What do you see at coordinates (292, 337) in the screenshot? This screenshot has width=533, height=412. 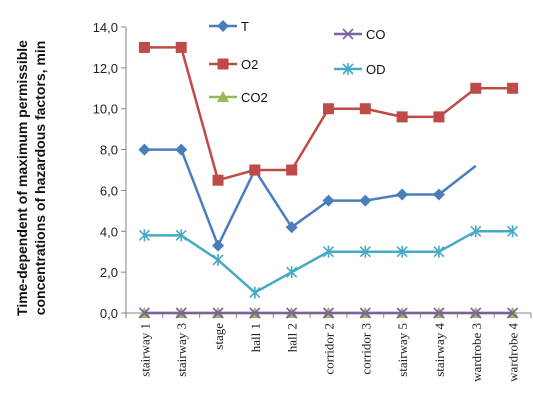 I see `x-tick-label: hall 2` at bounding box center [292, 337].